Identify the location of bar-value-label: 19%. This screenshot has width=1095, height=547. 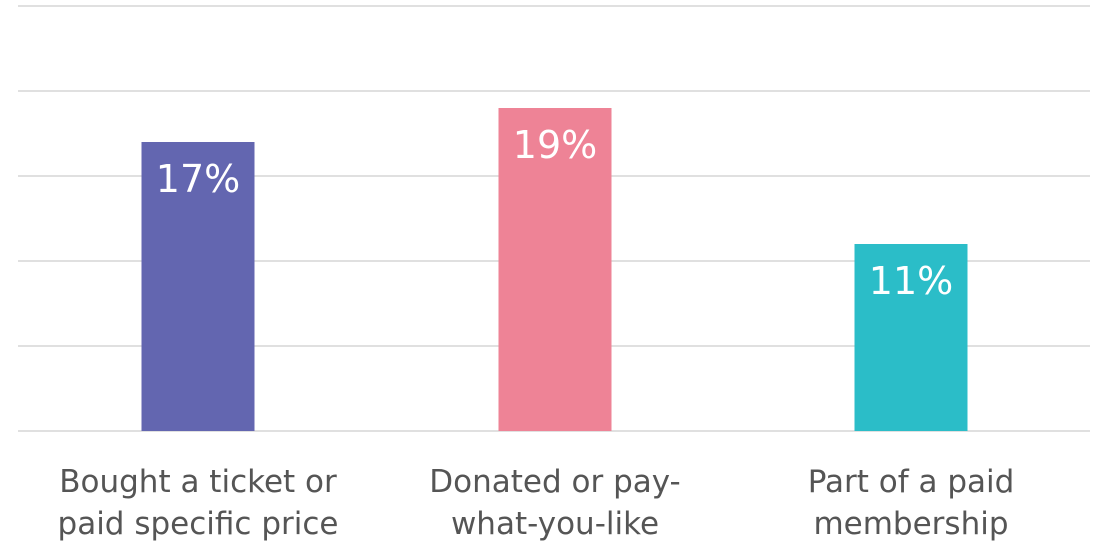
(555, 145).